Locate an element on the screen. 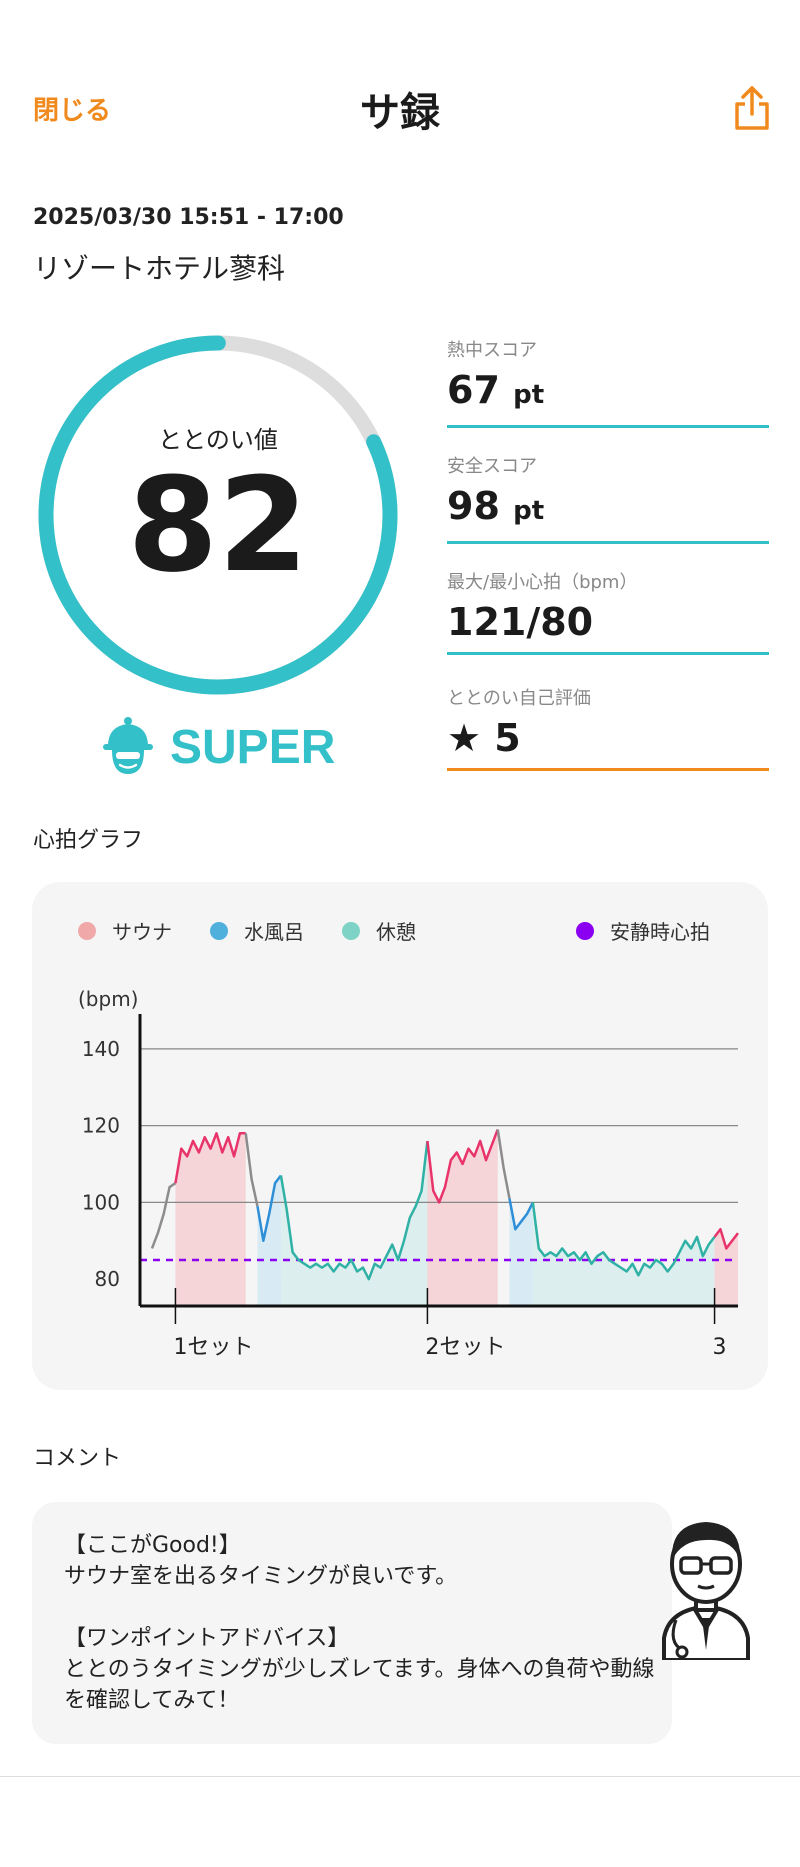  gauge-value: 82 is located at coordinates (218, 525).